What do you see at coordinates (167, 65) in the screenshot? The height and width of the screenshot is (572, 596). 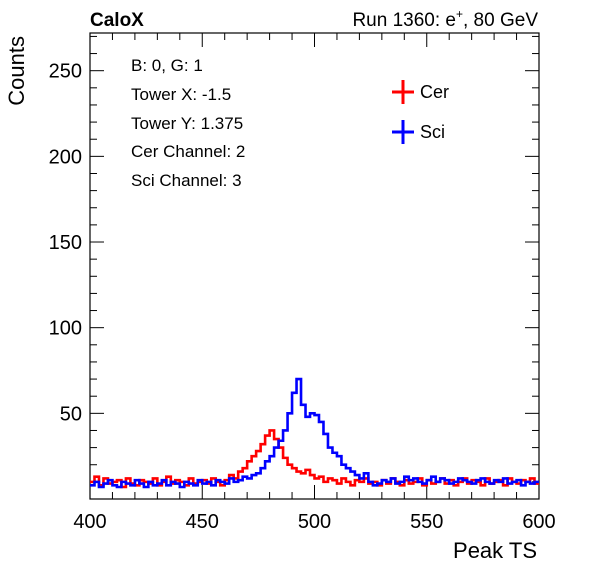 I see `info-line: B: 0, G: 1` at bounding box center [167, 65].